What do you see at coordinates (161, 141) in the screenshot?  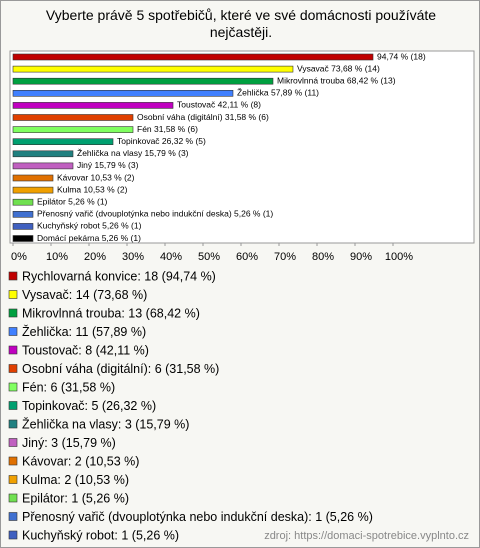 I see `data-label: Topinkovač 26,32 % (5)` at bounding box center [161, 141].